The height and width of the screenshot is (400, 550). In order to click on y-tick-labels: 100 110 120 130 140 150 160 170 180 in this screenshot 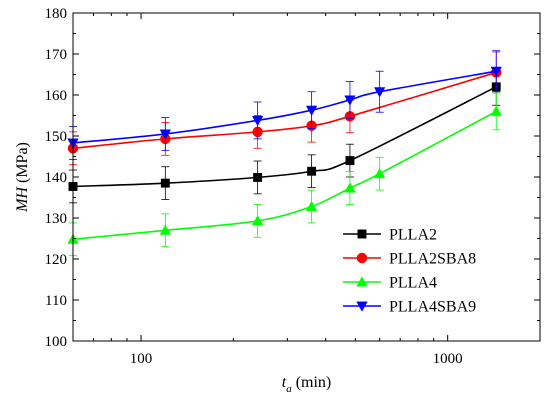, I will do `click(56, 178)`.